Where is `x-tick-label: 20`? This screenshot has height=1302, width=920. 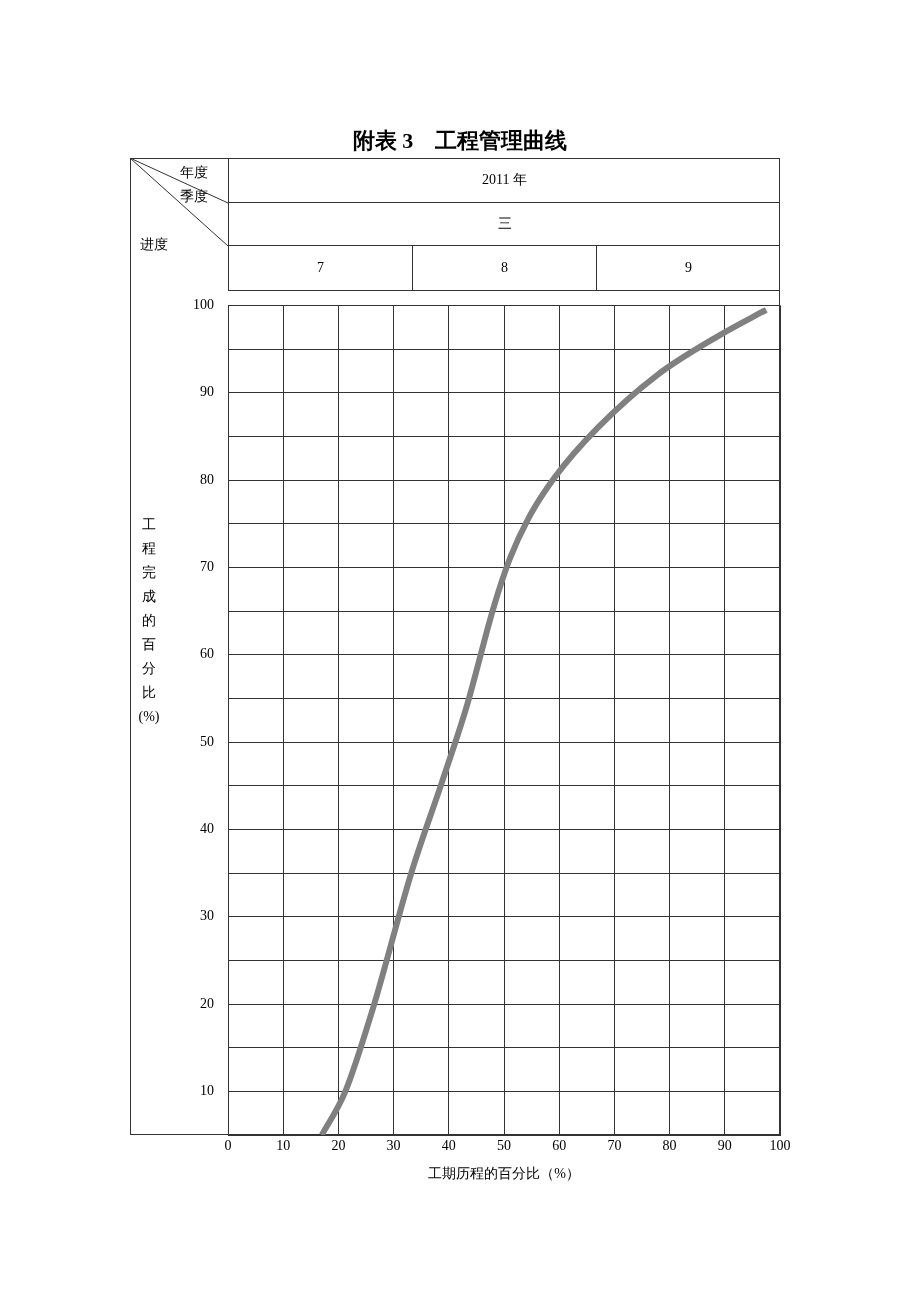 x-tick-label: 20 is located at coordinates (338, 1146).